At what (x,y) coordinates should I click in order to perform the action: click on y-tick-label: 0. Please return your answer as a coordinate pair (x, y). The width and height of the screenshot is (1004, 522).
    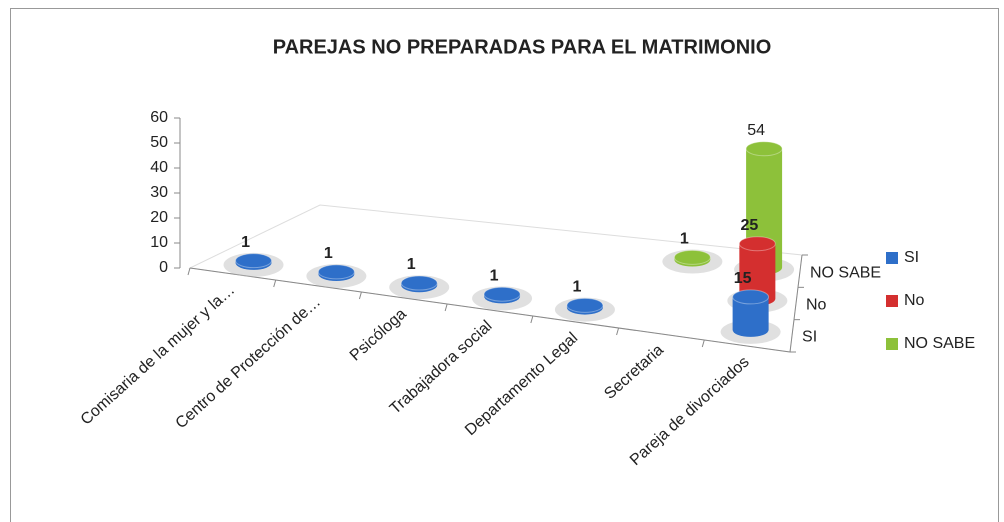
    Looking at the image, I should click on (163, 267).